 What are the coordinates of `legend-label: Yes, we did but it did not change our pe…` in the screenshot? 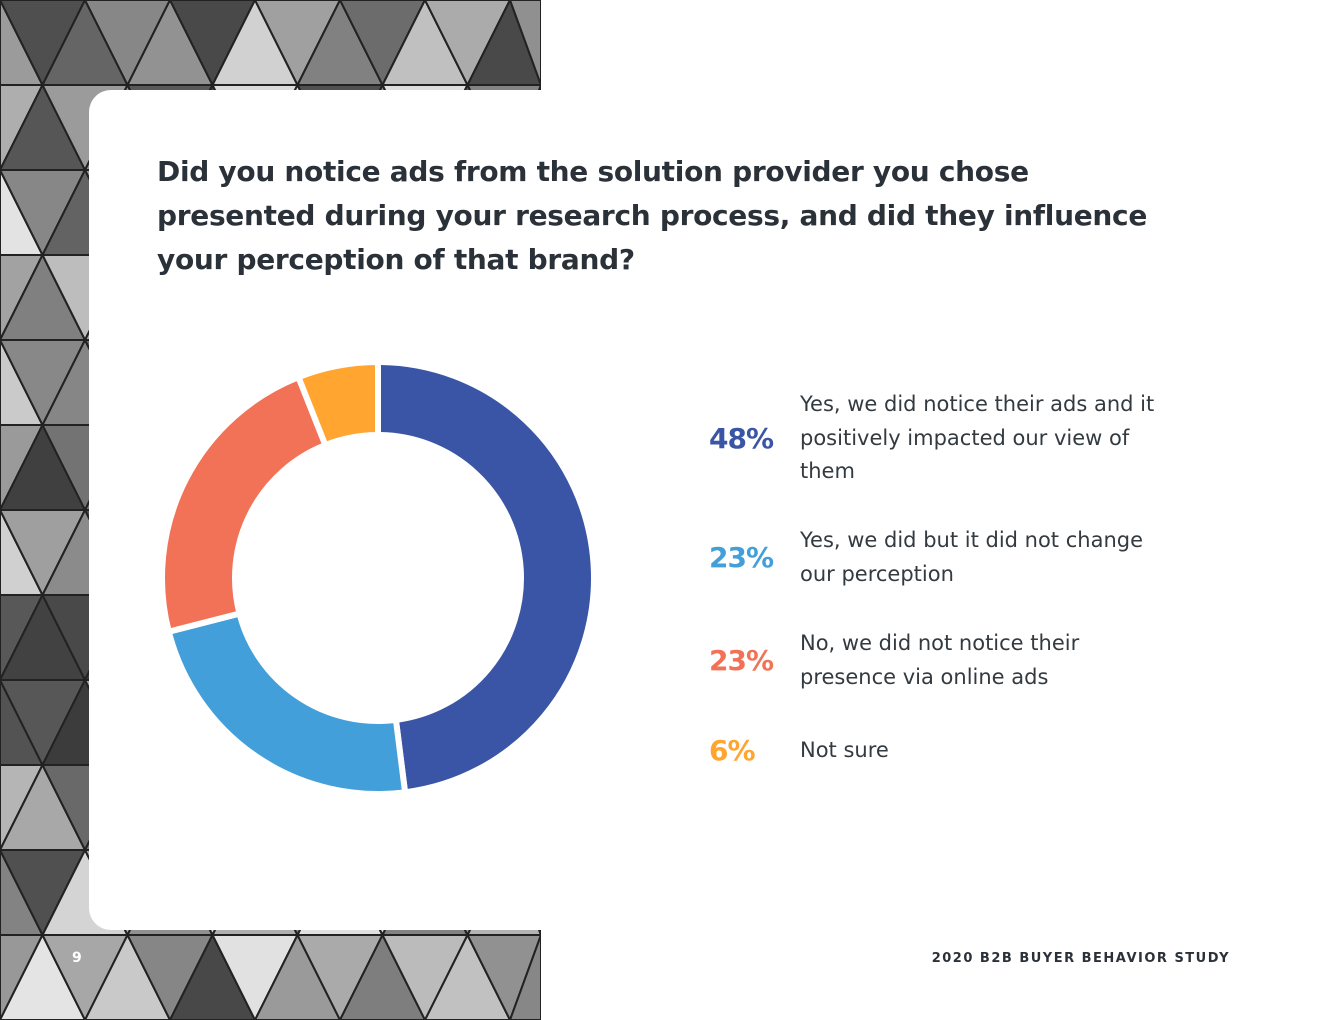 It's located at (972, 557).